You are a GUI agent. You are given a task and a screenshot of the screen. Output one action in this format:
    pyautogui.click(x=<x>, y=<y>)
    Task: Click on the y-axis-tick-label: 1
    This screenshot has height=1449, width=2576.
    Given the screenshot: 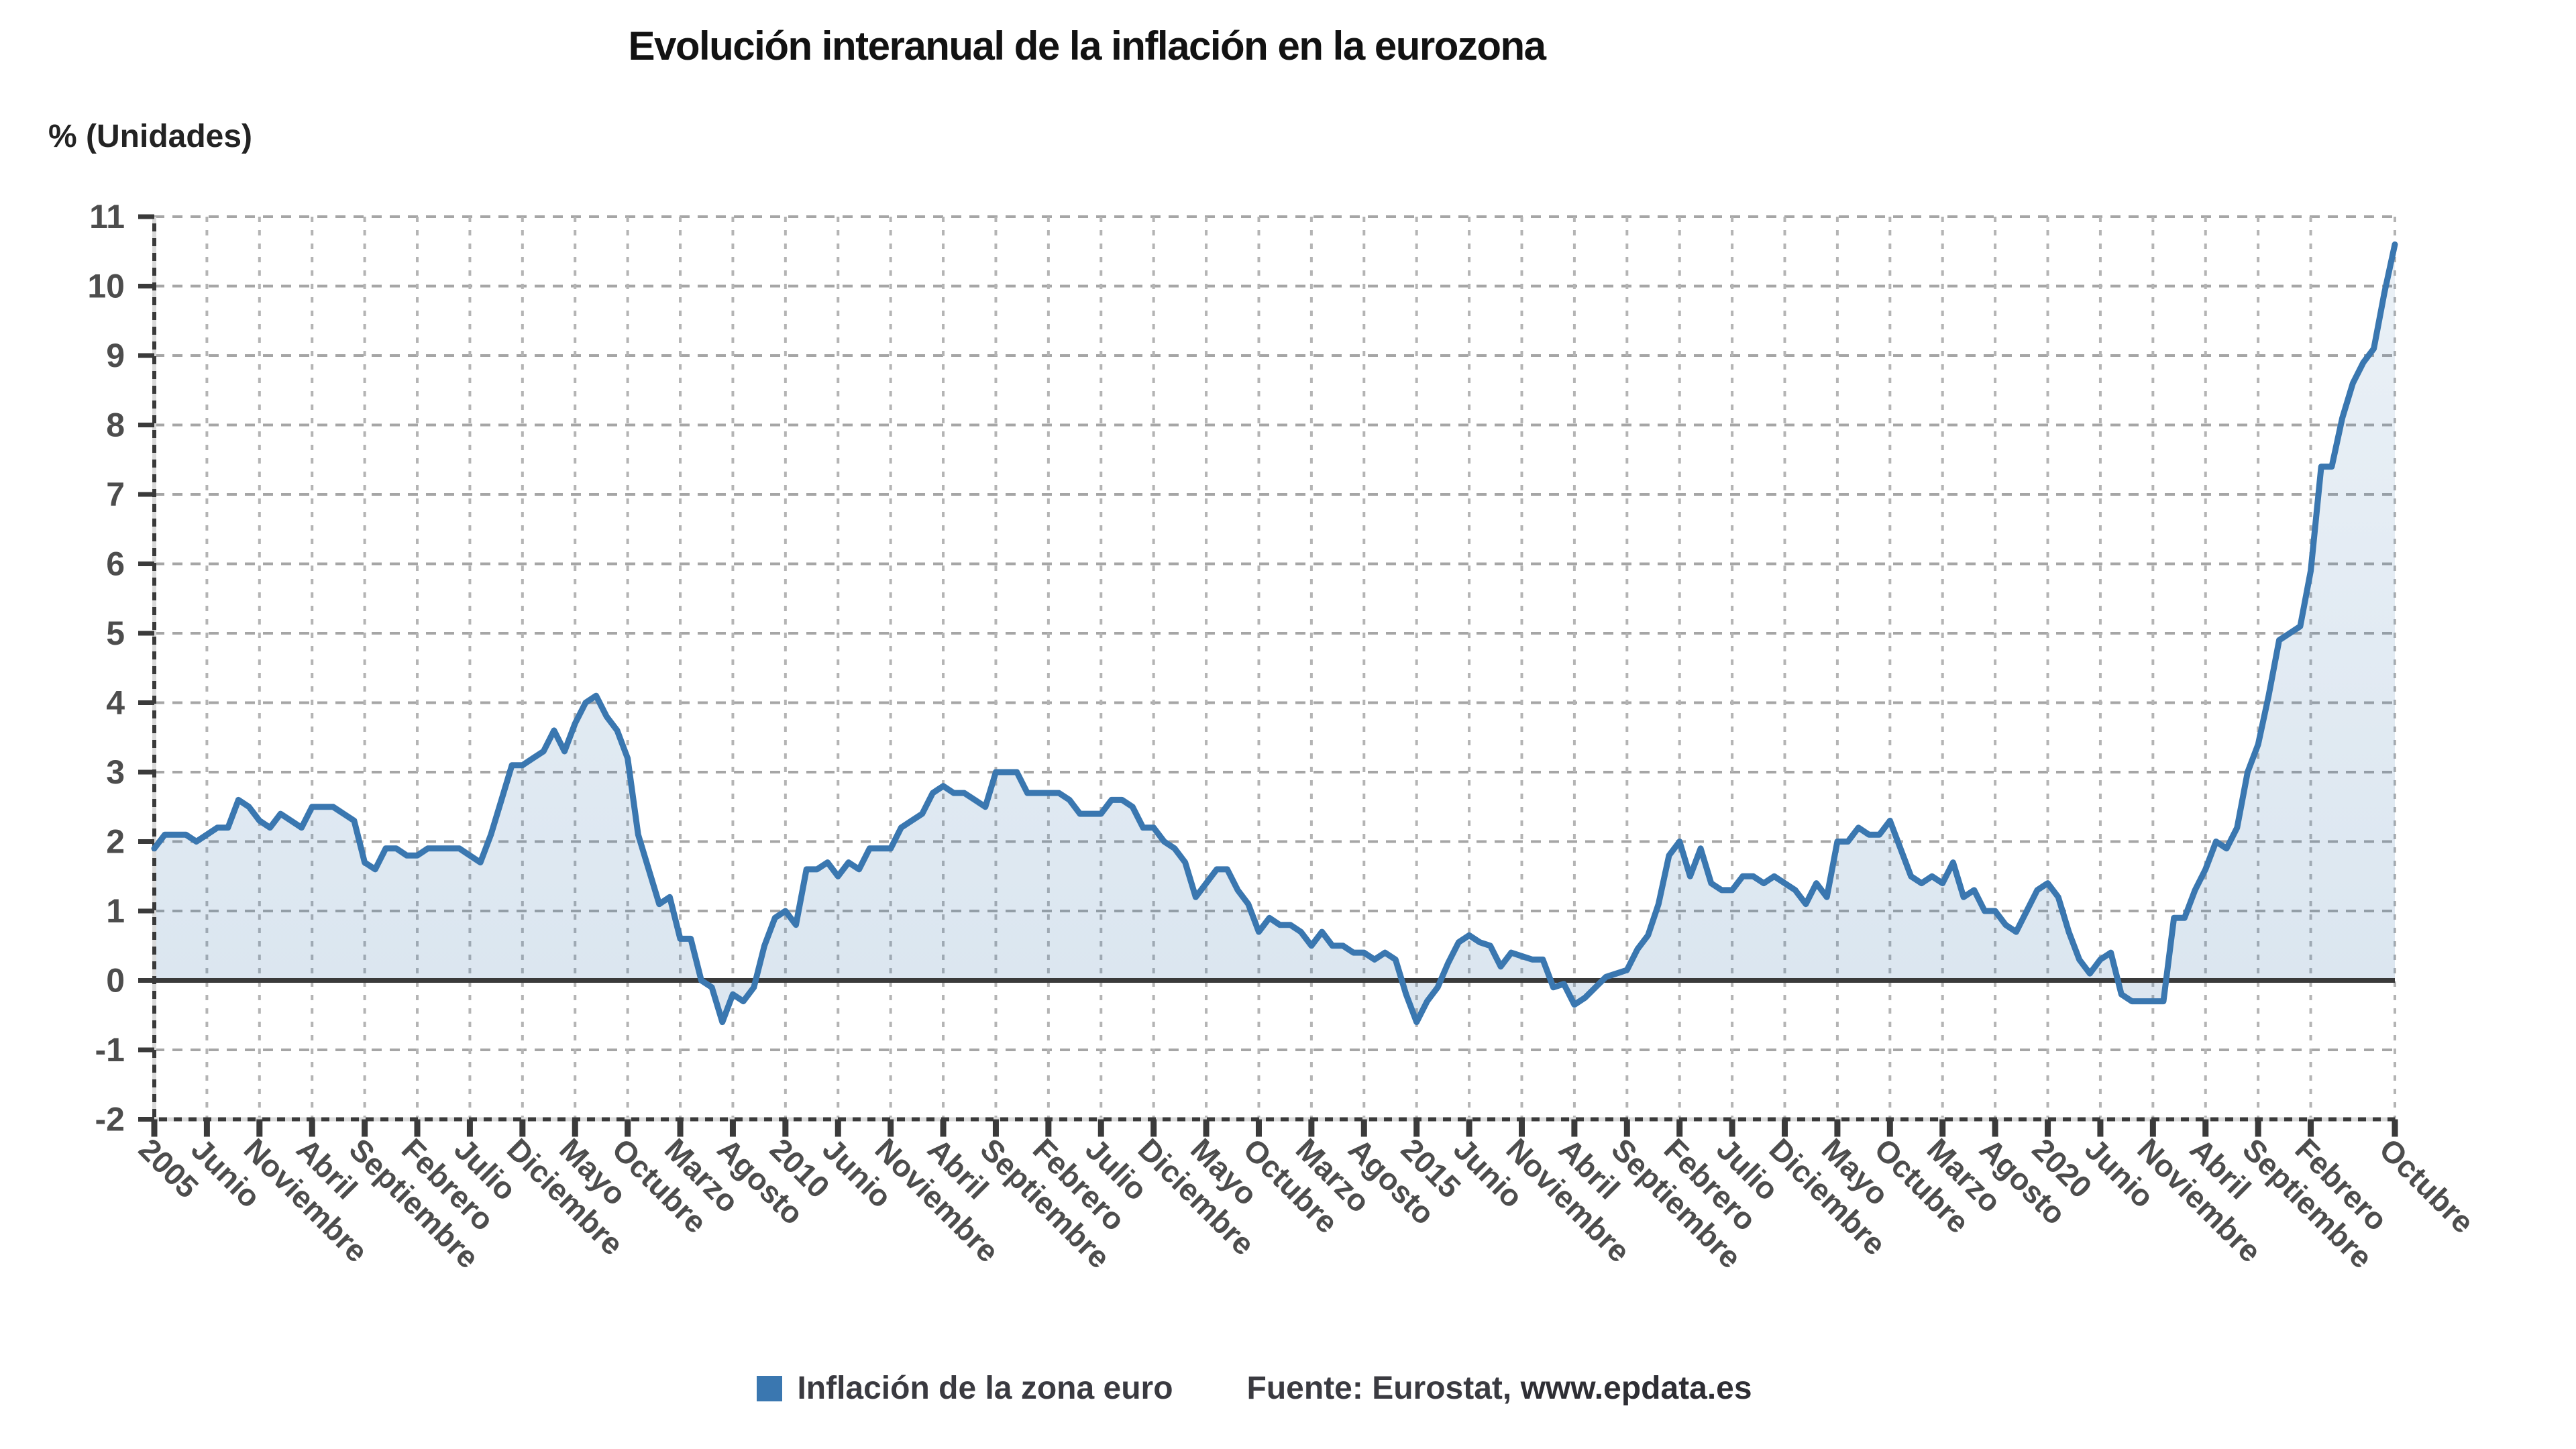 What is the action you would take?
    pyautogui.click(x=115, y=911)
    